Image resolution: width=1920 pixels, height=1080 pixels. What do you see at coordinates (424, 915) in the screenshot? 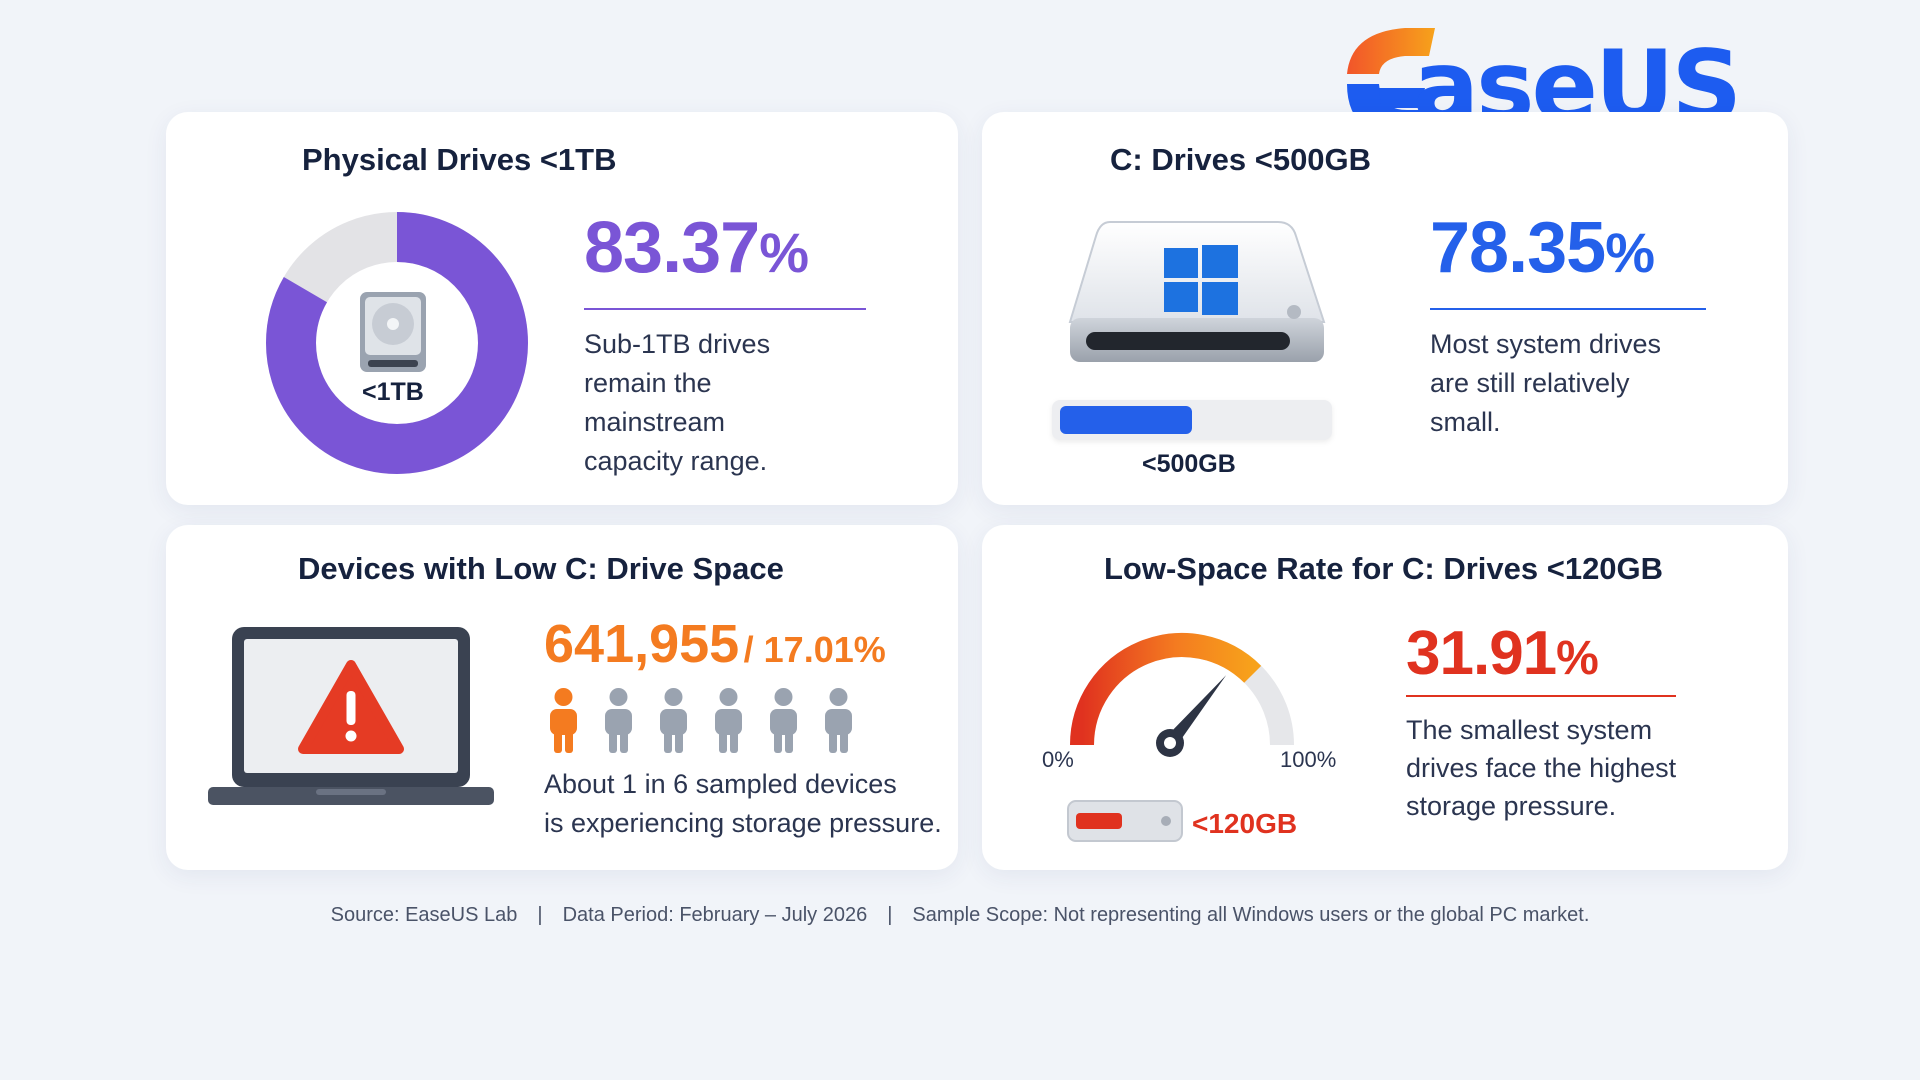
I see `footer-source: Source: EaseUS Lab` at bounding box center [424, 915].